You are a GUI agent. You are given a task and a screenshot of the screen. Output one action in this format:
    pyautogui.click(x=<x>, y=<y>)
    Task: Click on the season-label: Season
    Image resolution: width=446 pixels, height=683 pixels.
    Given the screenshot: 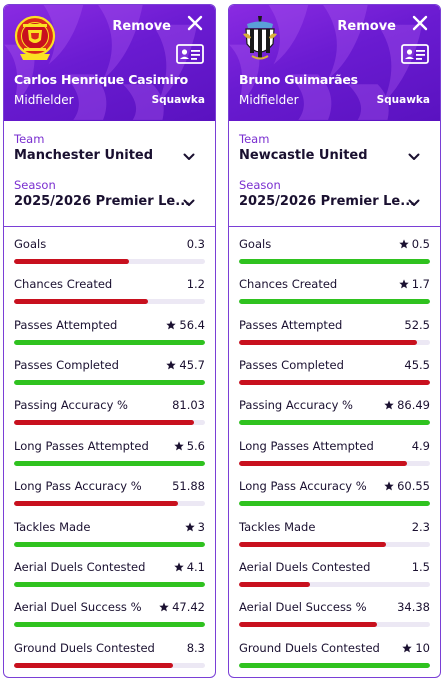 What is the action you would take?
    pyautogui.click(x=260, y=185)
    